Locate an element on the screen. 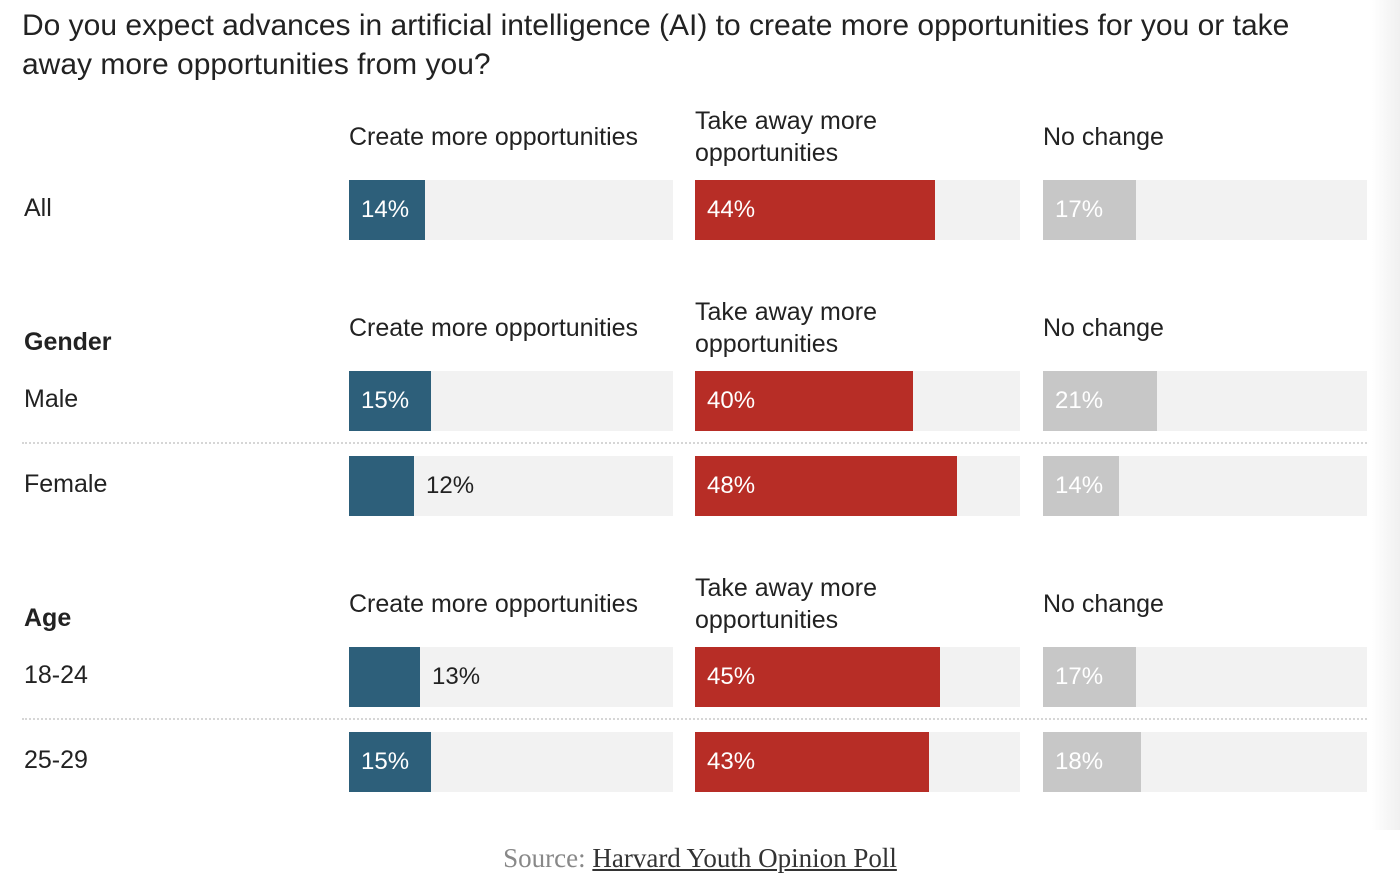  bar-track: 21% is located at coordinates (1205, 401).